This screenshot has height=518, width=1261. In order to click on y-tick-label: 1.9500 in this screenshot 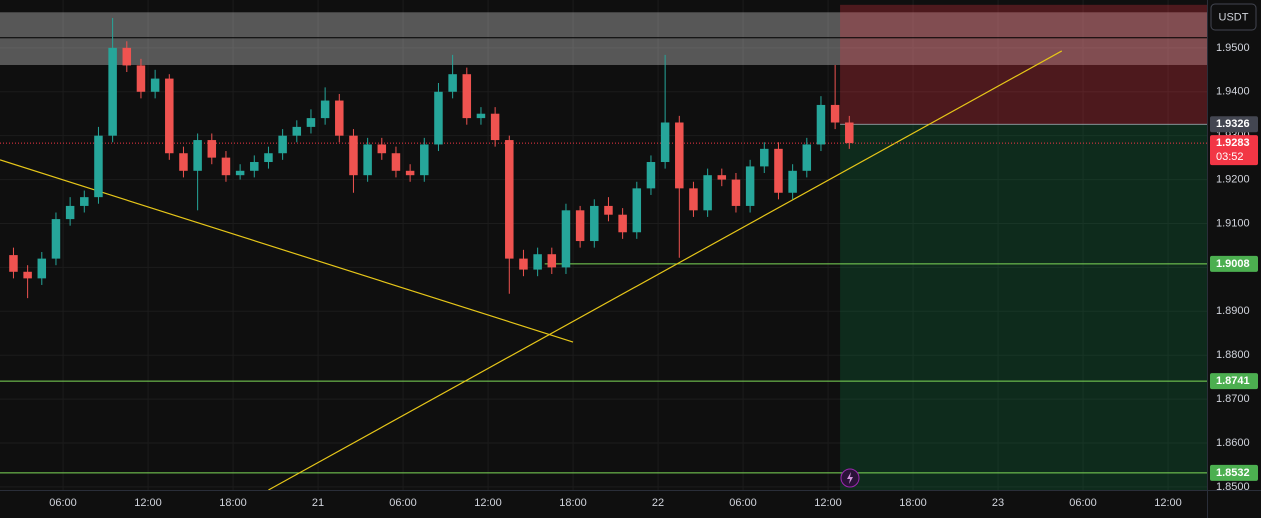, I will do `click(1233, 48)`.